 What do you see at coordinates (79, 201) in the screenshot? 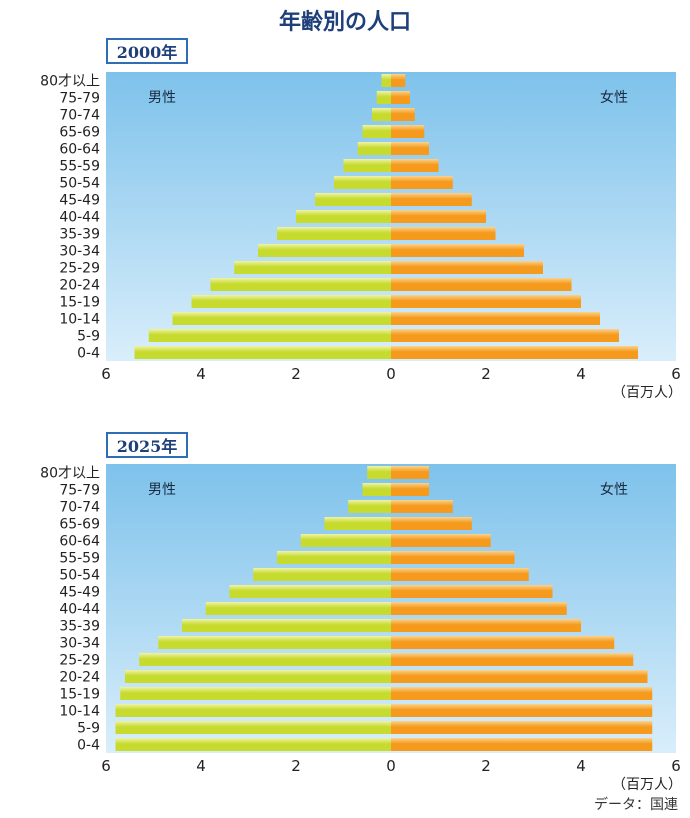
I see `category-label: 45-49` at bounding box center [79, 201].